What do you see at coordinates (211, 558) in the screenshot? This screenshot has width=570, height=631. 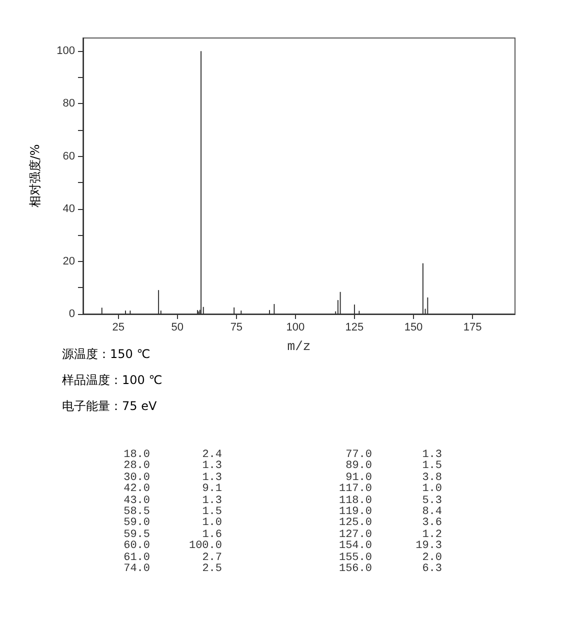 I see `text: 2.7` at bounding box center [211, 558].